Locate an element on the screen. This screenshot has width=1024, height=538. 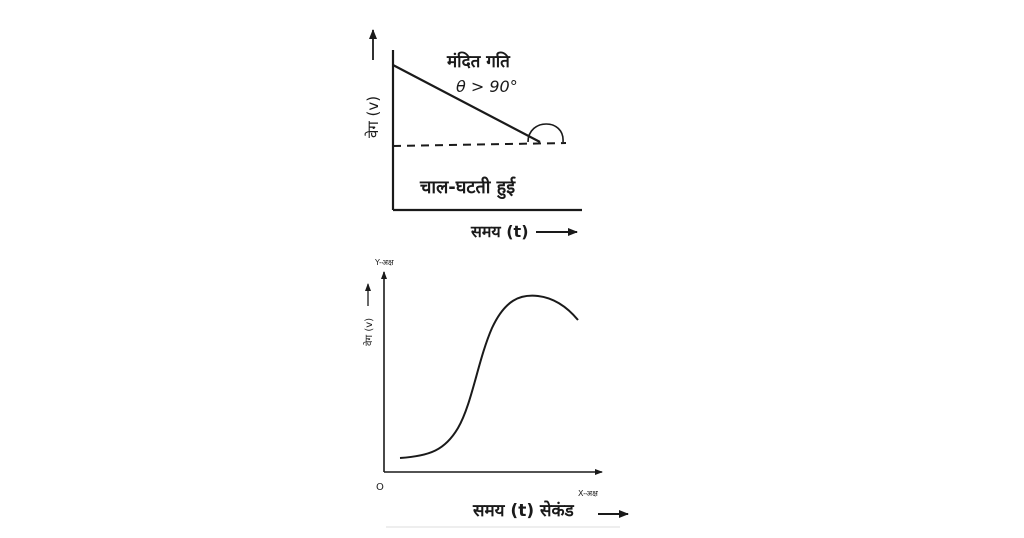
graph2-x-axis-name: X-अक्ष is located at coordinates (588, 493).